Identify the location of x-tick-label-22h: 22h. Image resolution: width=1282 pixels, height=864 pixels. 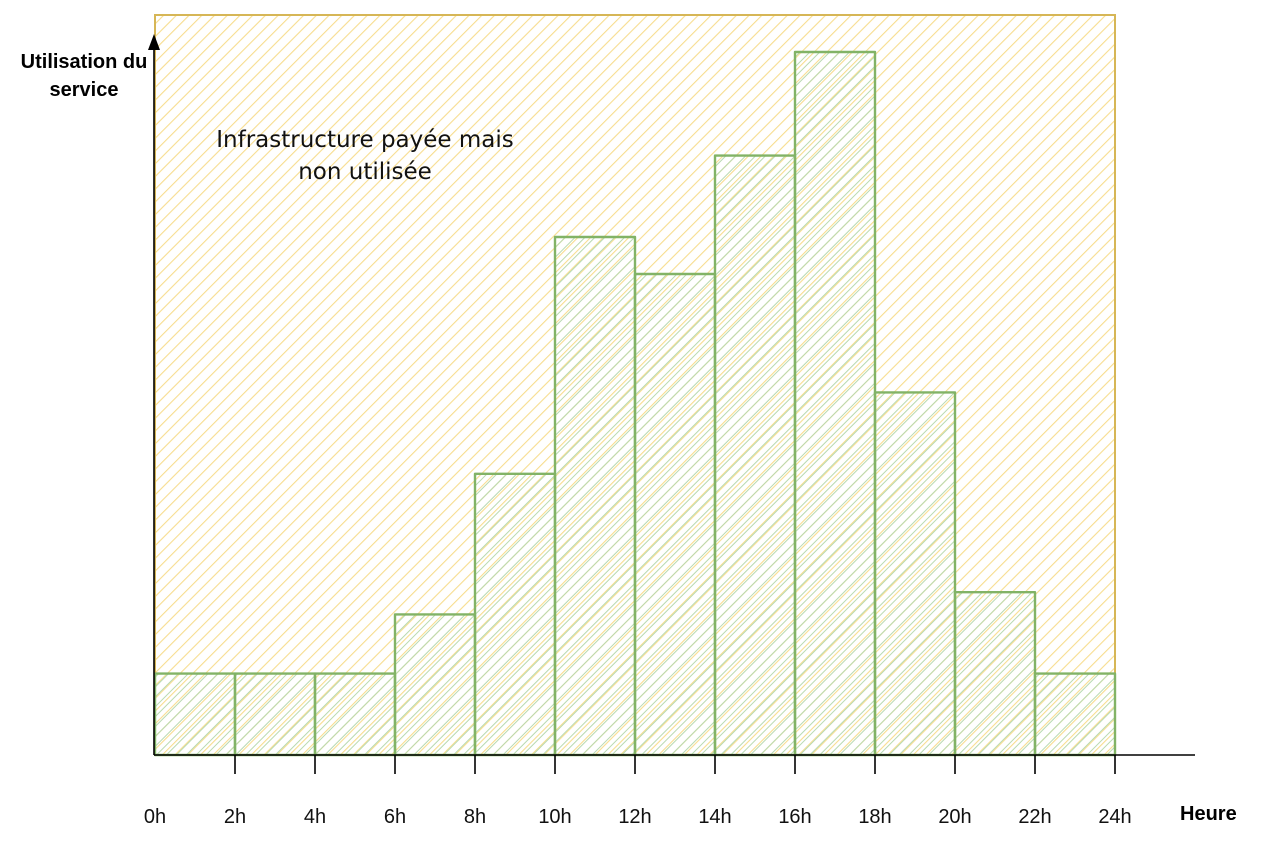
(1034, 817).